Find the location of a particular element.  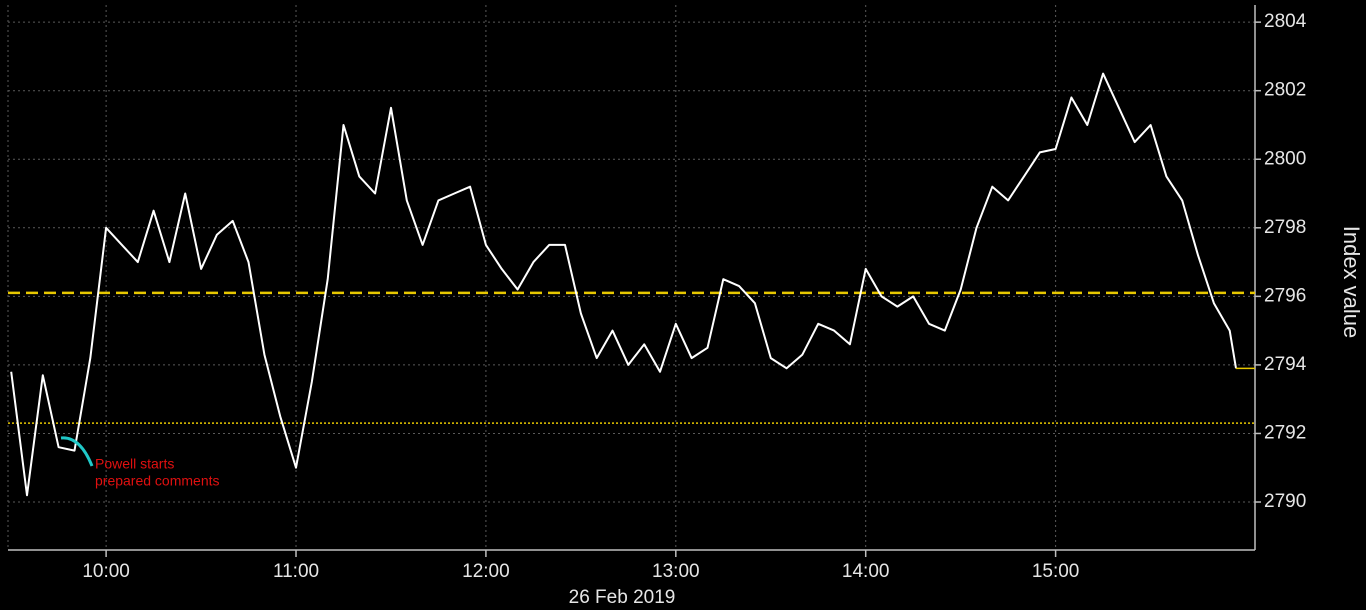

x-tick-label: 12:00 is located at coordinates (486, 571).